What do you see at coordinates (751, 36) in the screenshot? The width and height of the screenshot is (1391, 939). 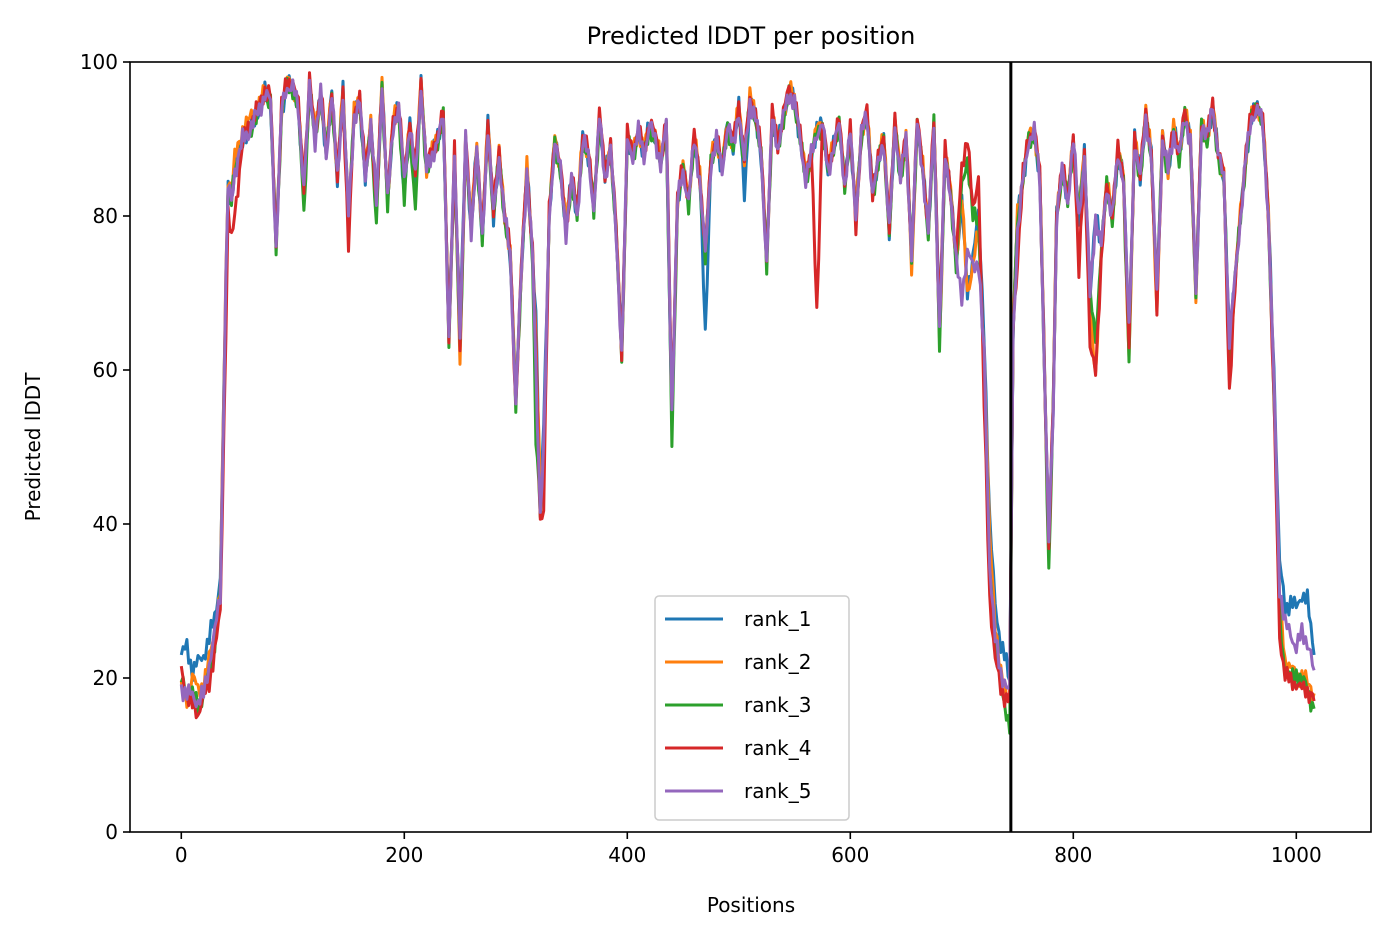 I see `chart-title: Predicted lDDT per position` at bounding box center [751, 36].